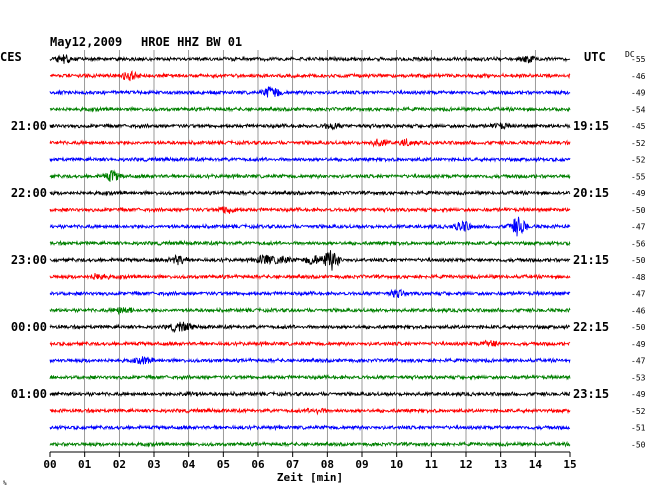 This screenshot has width=650, height=494. Describe the element at coordinates (638, 428) in the screenshot. I see `dc-offset-label: -51` at that location.